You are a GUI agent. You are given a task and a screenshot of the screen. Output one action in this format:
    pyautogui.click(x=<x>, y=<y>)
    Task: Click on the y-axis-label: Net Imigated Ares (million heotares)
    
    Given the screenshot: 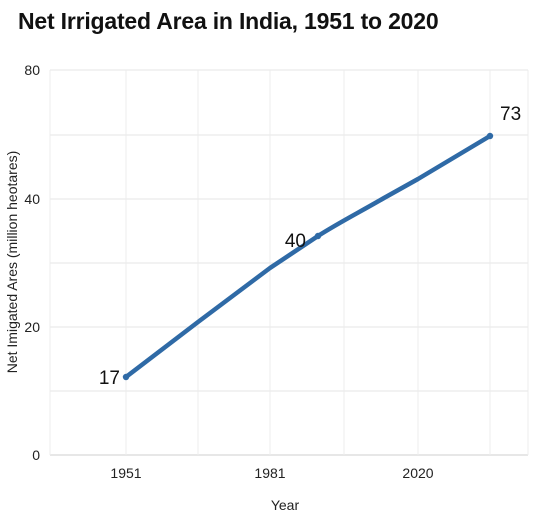 What is the action you would take?
    pyautogui.click(x=12, y=262)
    